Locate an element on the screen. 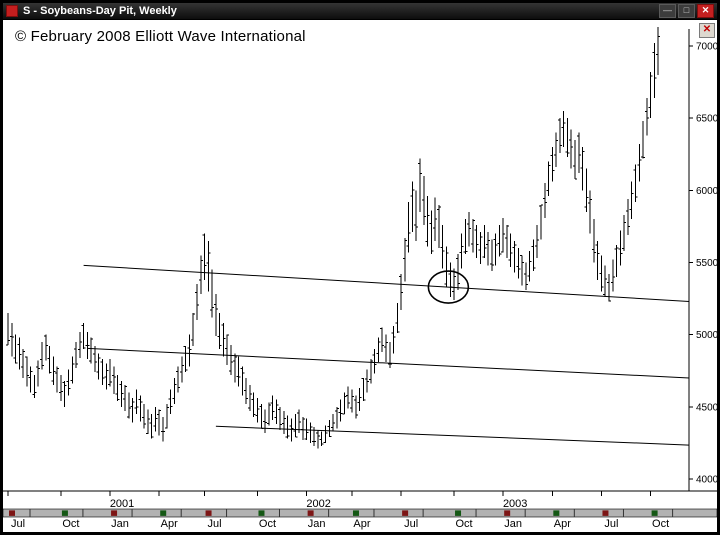 Image resolution: width=720 pixels, height=535 pixels. close-button: ✕ is located at coordinates (705, 11).